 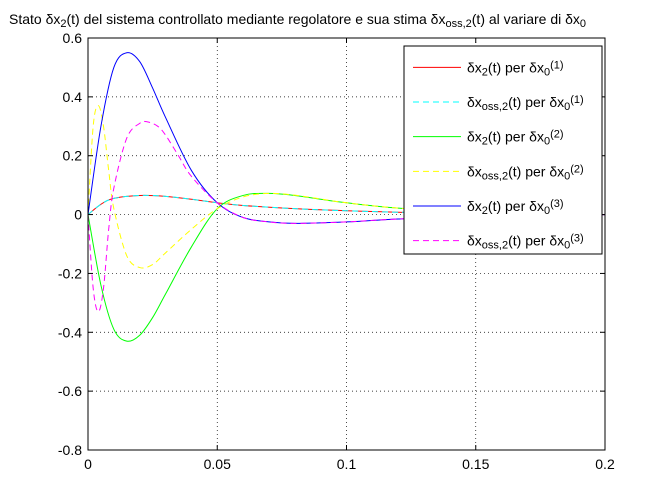 I want to click on legend-label: δxoss,2(t) per δx0(3), so click(x=525, y=242).